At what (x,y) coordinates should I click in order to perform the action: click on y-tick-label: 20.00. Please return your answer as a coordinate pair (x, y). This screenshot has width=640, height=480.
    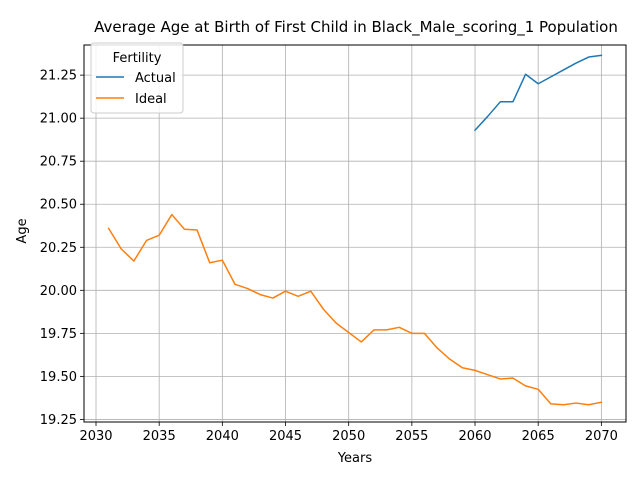
    Looking at the image, I should click on (58, 291).